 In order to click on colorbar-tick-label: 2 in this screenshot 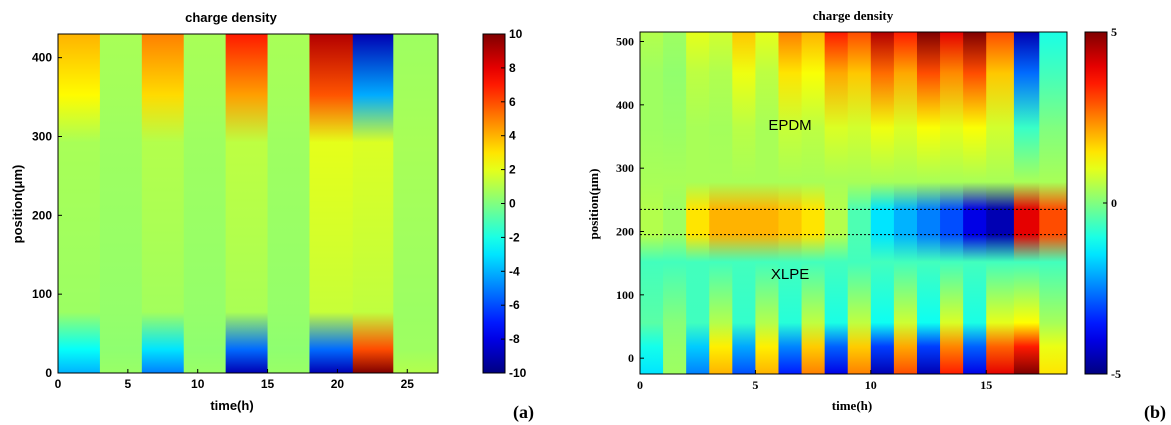, I will do `click(512, 170)`.